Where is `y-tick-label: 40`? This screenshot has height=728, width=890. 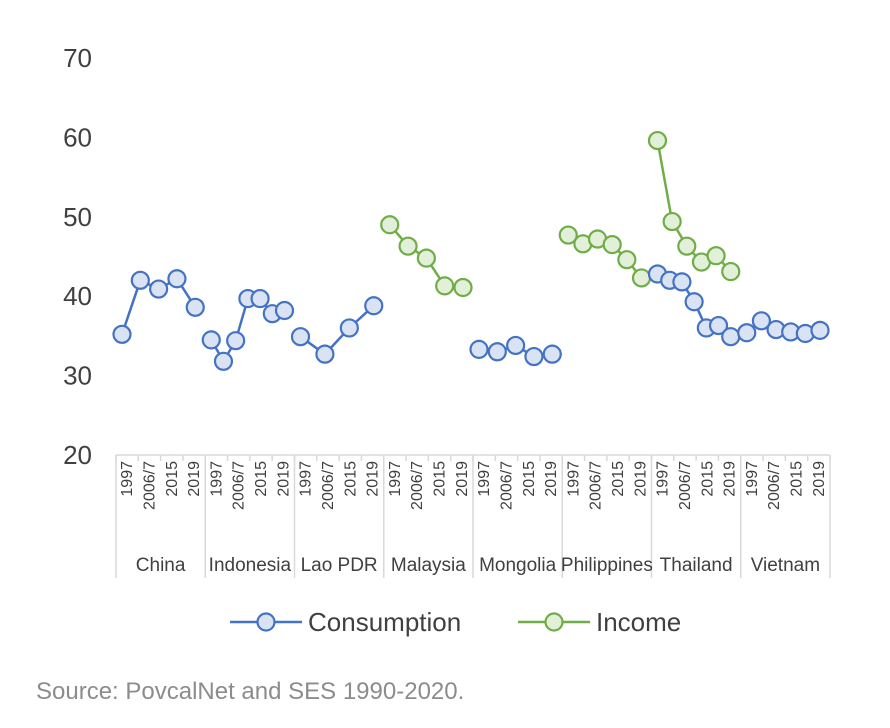 y-tick-label: 40 is located at coordinates (77, 296).